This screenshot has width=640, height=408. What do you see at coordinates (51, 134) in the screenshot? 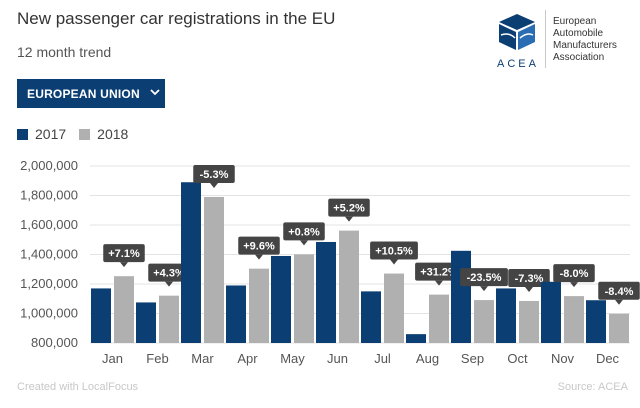
I see `legend-label-2017: 2017` at bounding box center [51, 134].